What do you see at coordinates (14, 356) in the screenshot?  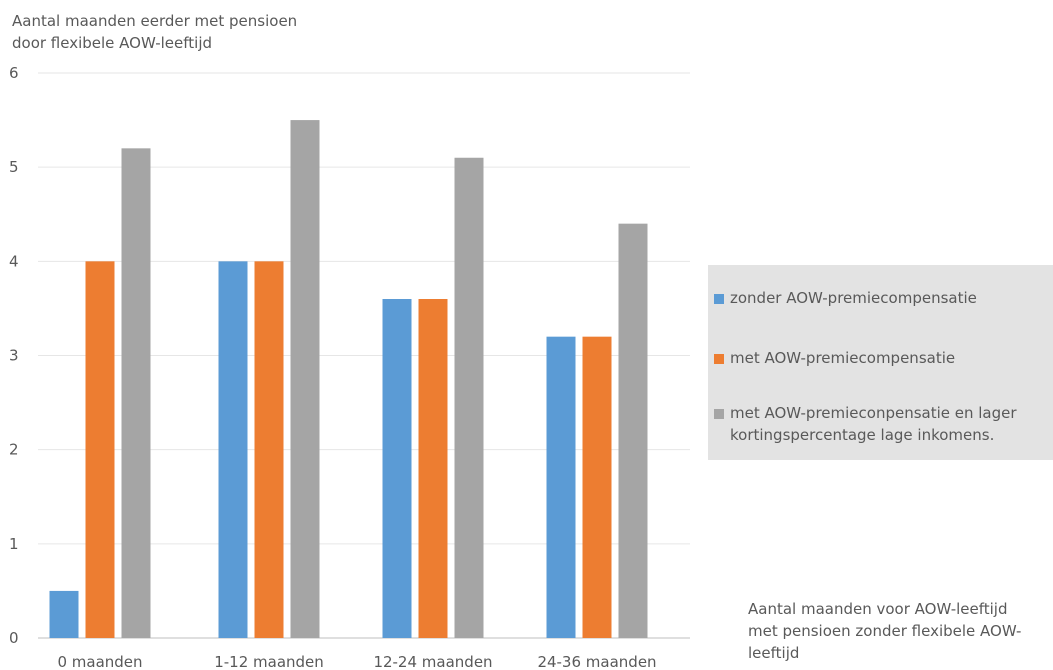 I see `y-tick-label: 3` at bounding box center [14, 356].